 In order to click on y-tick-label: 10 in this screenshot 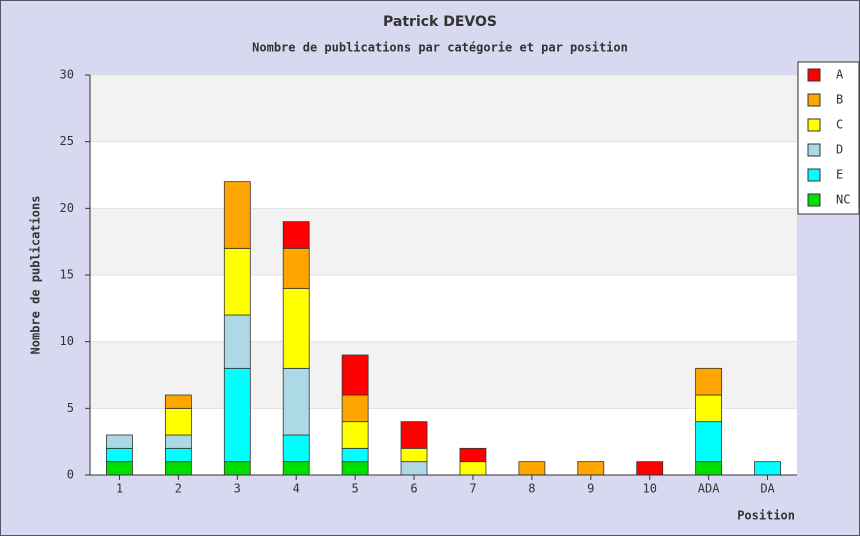, I will do `click(67, 341)`.